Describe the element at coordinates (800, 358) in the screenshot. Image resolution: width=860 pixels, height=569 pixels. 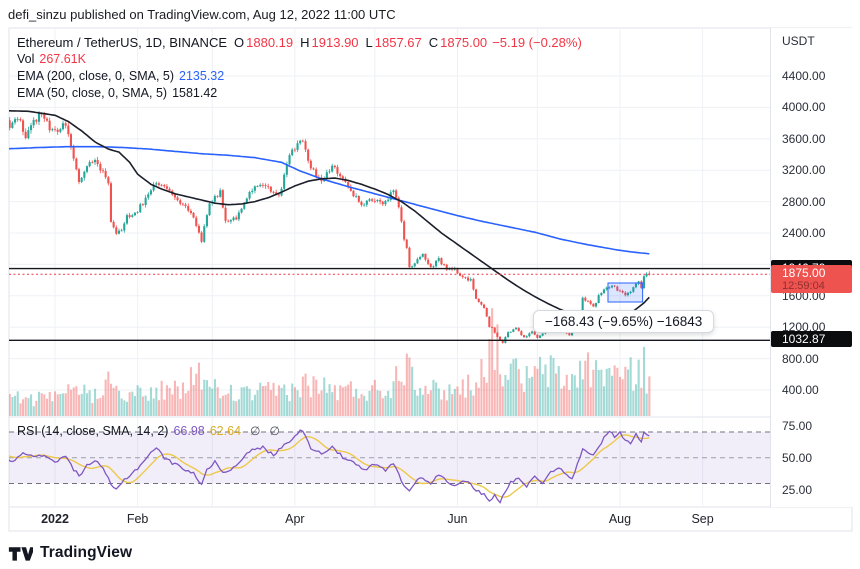
I see `price-tick-label: 800.00` at that location.